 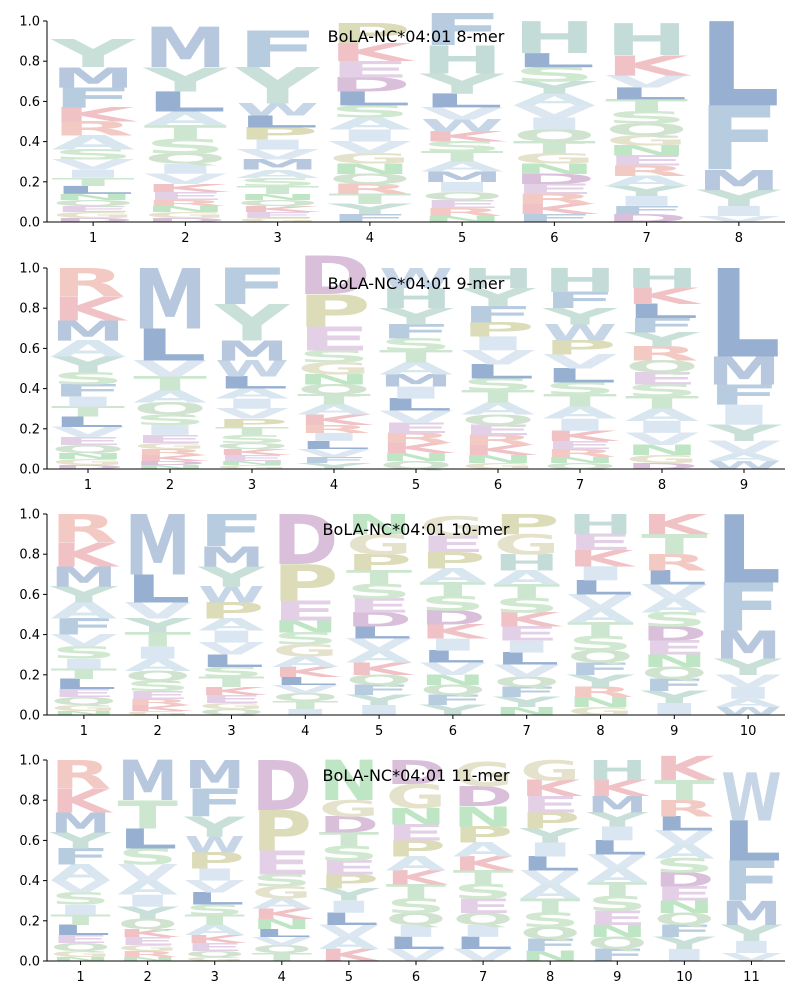 I want to click on x-tick-label: 6, so click(x=416, y=977).